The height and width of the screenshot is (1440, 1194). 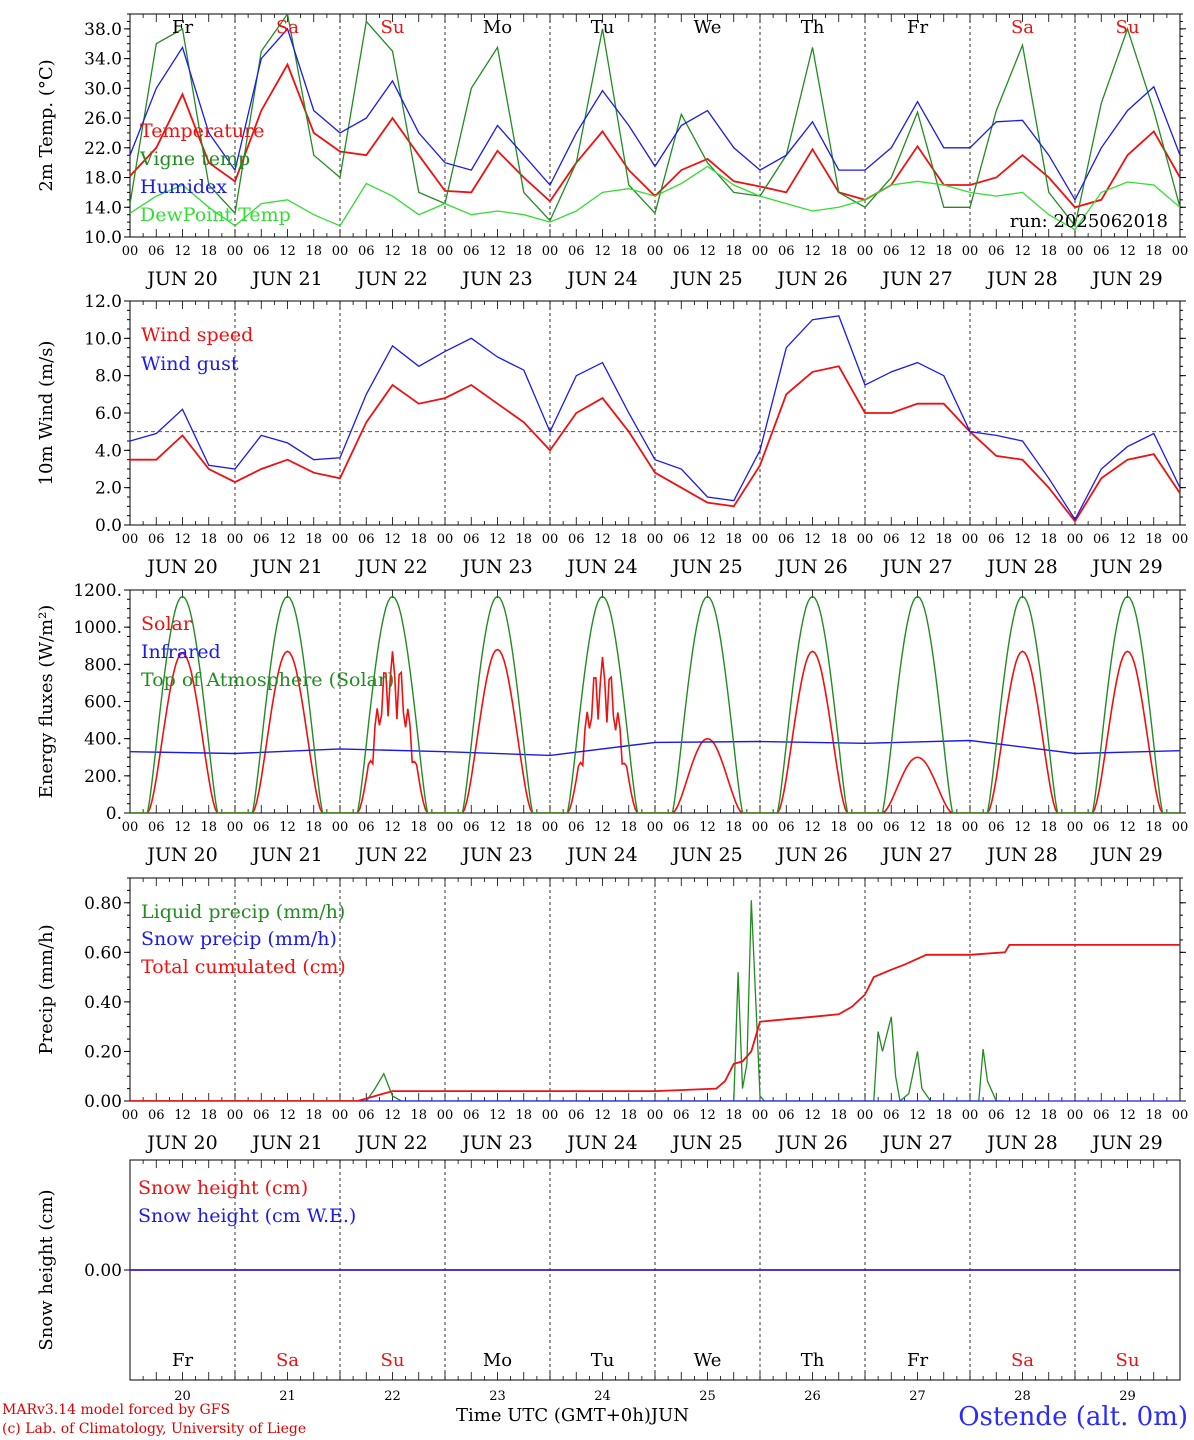 I want to click on series-line-top-of-atmosphere-solar-, so click(x=655, y=704).